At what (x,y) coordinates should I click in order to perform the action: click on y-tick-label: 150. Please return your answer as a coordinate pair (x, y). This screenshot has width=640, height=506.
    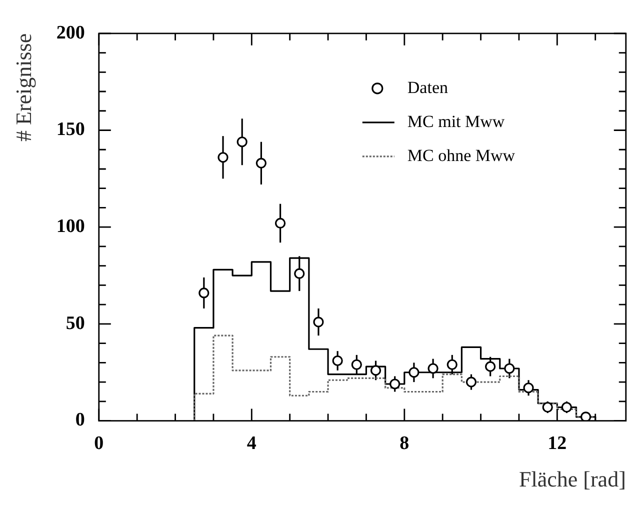
    Looking at the image, I should click on (70, 129).